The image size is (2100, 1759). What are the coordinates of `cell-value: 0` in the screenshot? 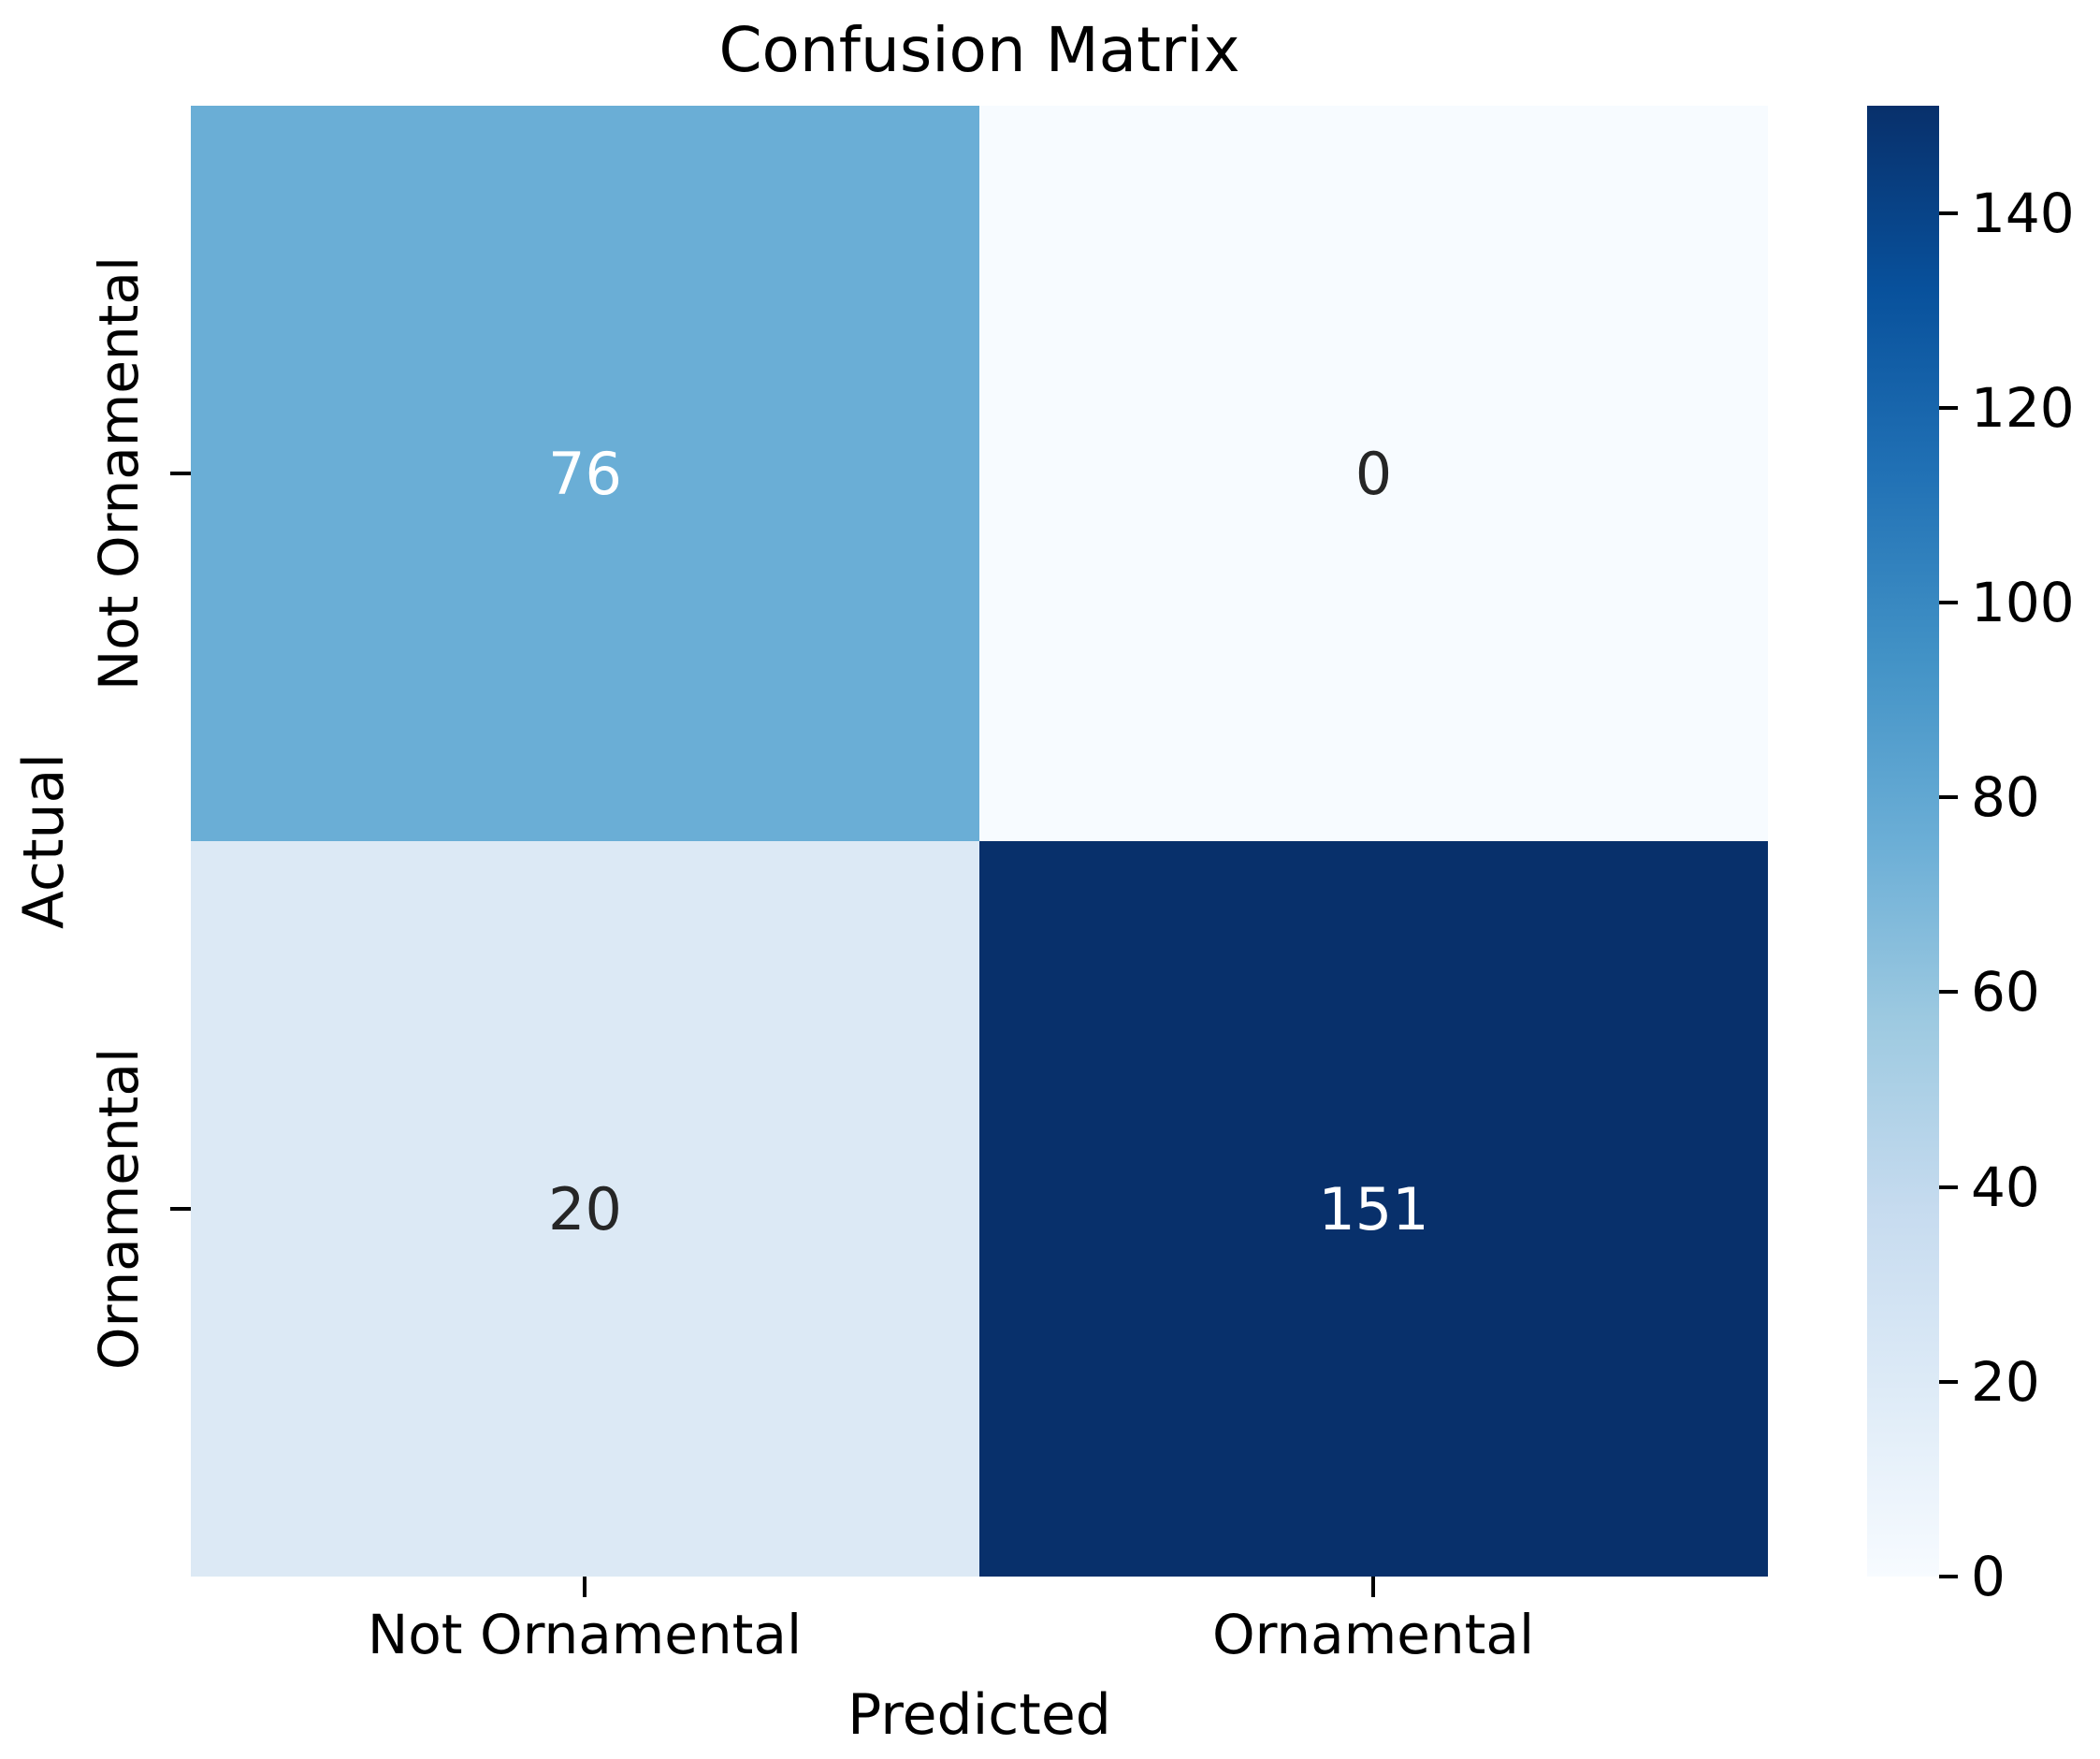 It's located at (1373, 473).